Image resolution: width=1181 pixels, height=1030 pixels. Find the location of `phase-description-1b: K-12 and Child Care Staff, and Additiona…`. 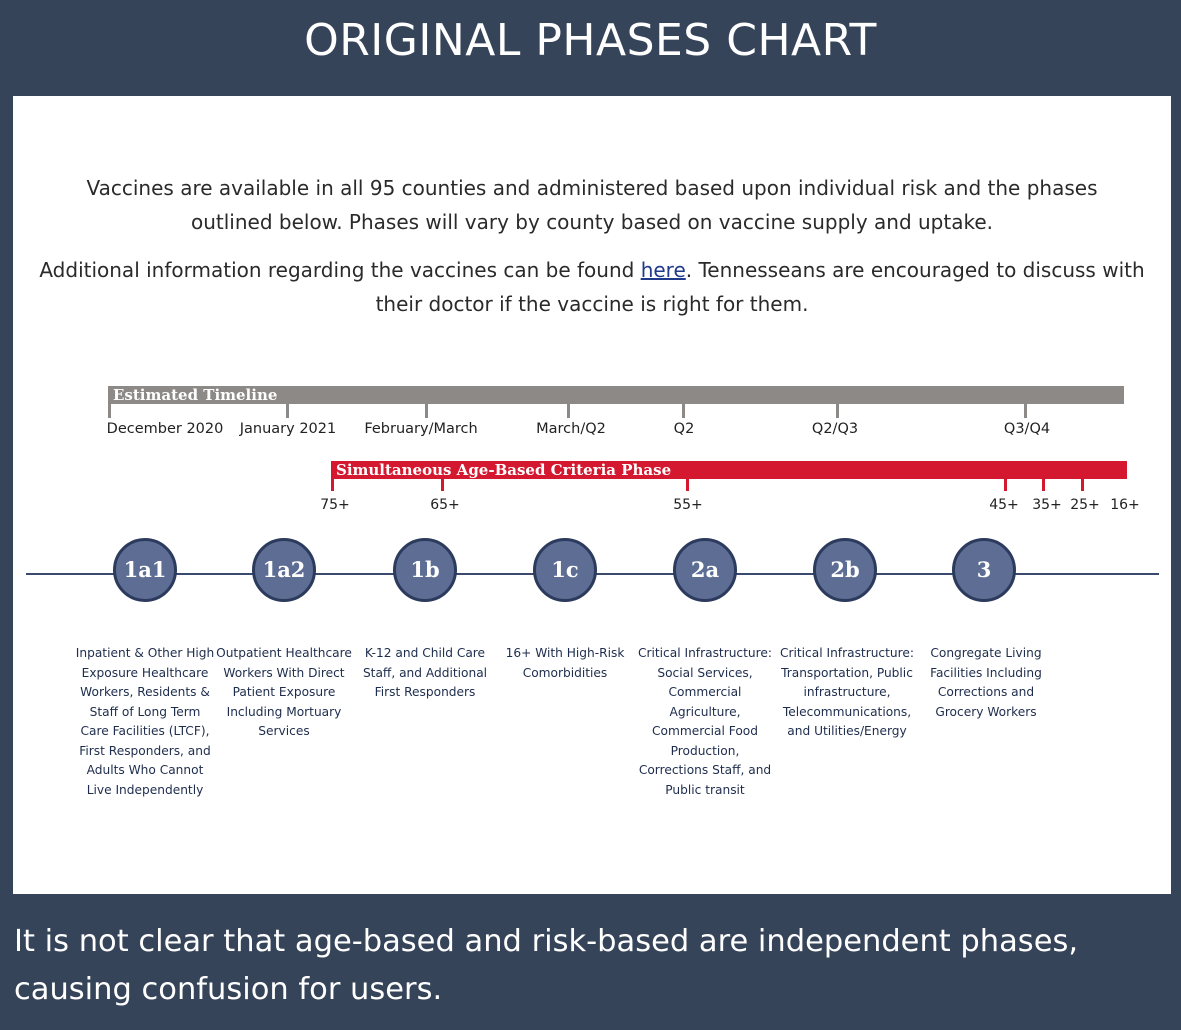

phase-description-1b: K-12 and Child Care Staff, and Additiona… is located at coordinates (425, 672).